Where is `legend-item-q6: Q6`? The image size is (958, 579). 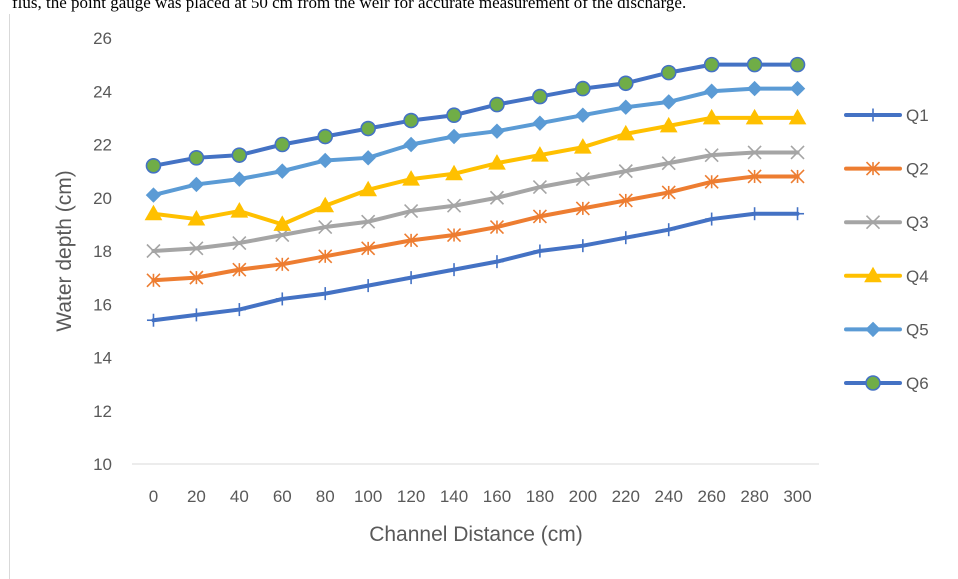 legend-item-q6: Q6 is located at coordinates (886, 383).